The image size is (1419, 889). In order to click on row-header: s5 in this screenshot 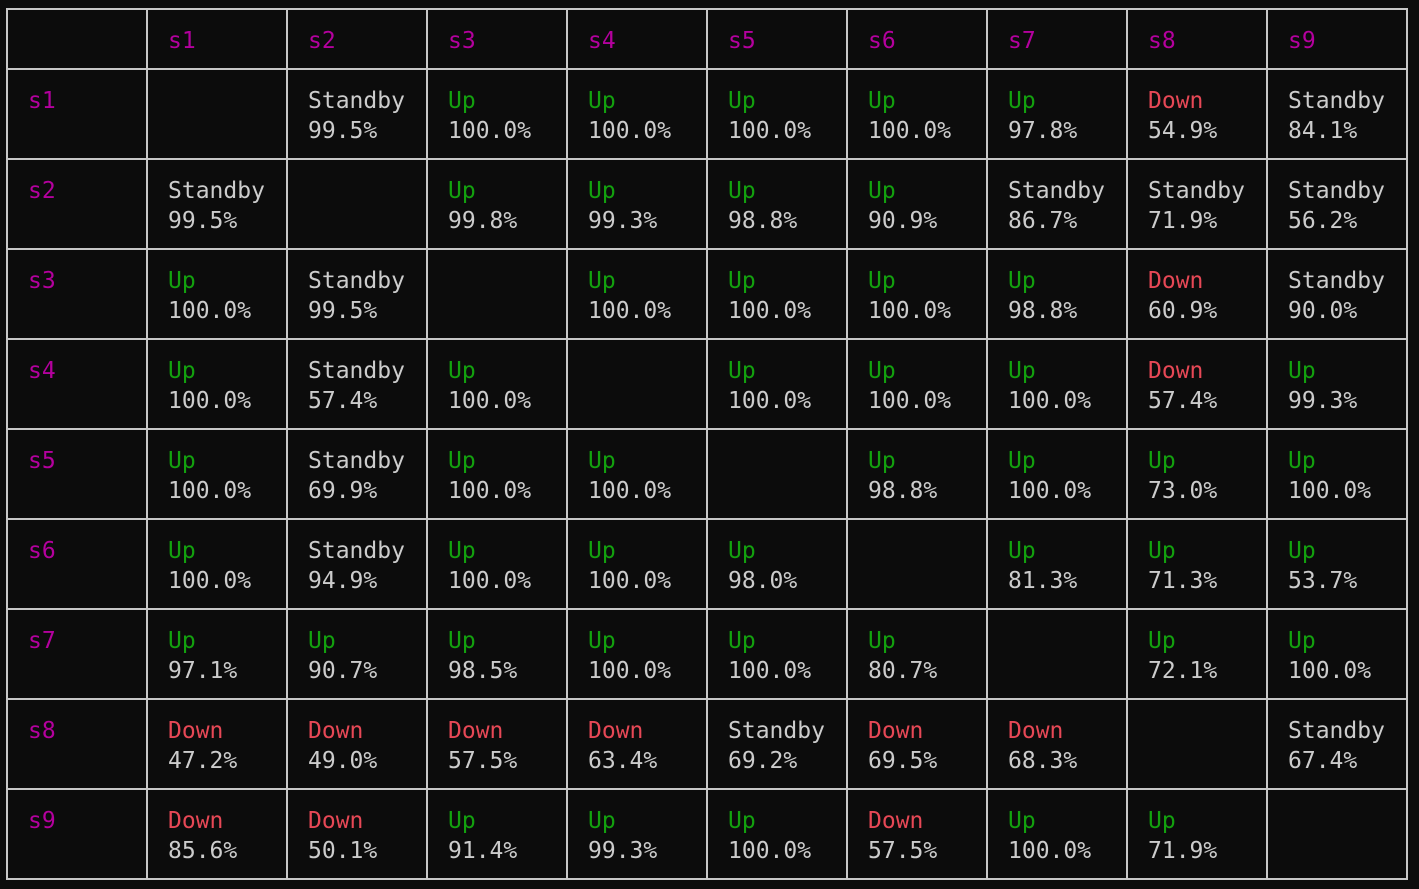, I will do `click(77, 474)`.